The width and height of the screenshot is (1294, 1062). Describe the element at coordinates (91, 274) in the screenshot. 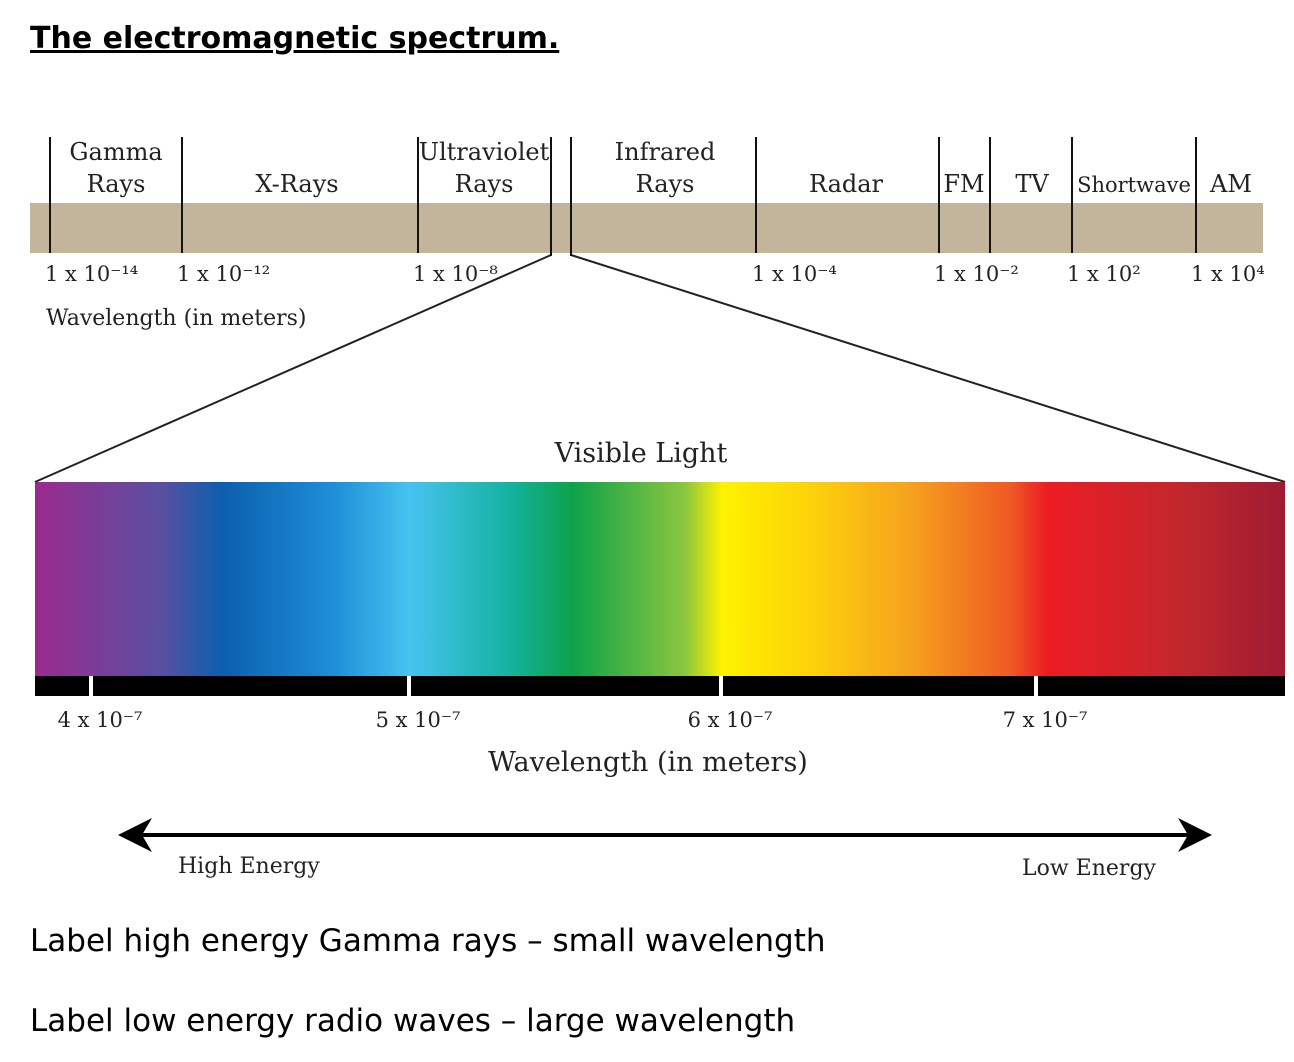

I see `wavelength-tick: 1 x 10⁻¹⁴` at that location.